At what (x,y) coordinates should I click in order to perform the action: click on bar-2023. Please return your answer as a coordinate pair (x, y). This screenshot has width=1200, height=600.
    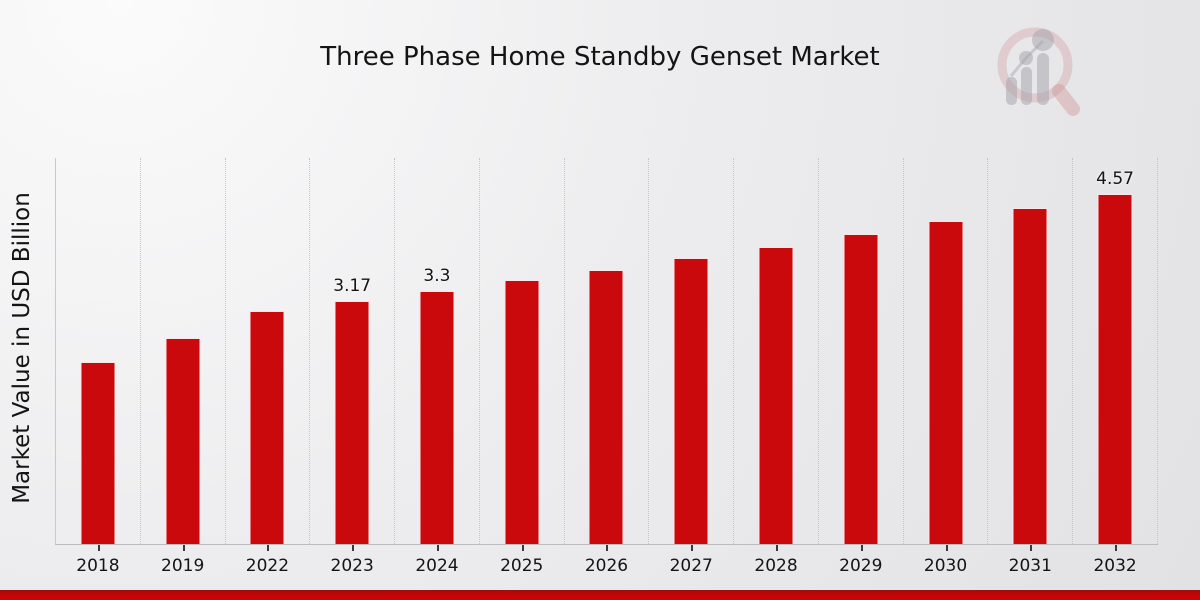
    Looking at the image, I should click on (352, 422).